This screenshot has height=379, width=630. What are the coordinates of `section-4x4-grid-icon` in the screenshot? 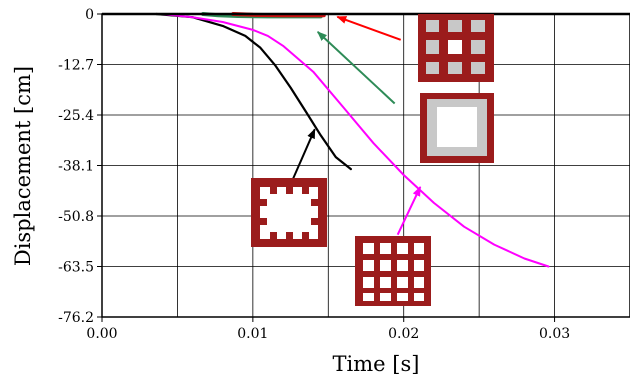 It's located at (393, 271).